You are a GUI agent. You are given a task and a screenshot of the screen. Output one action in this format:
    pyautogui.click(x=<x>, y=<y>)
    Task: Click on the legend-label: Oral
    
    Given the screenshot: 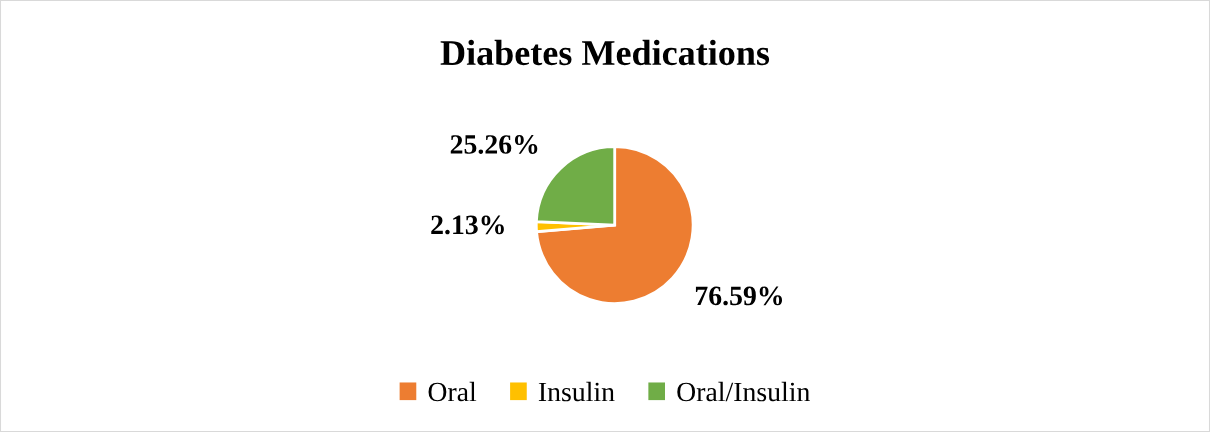 What is the action you would take?
    pyautogui.click(x=452, y=391)
    